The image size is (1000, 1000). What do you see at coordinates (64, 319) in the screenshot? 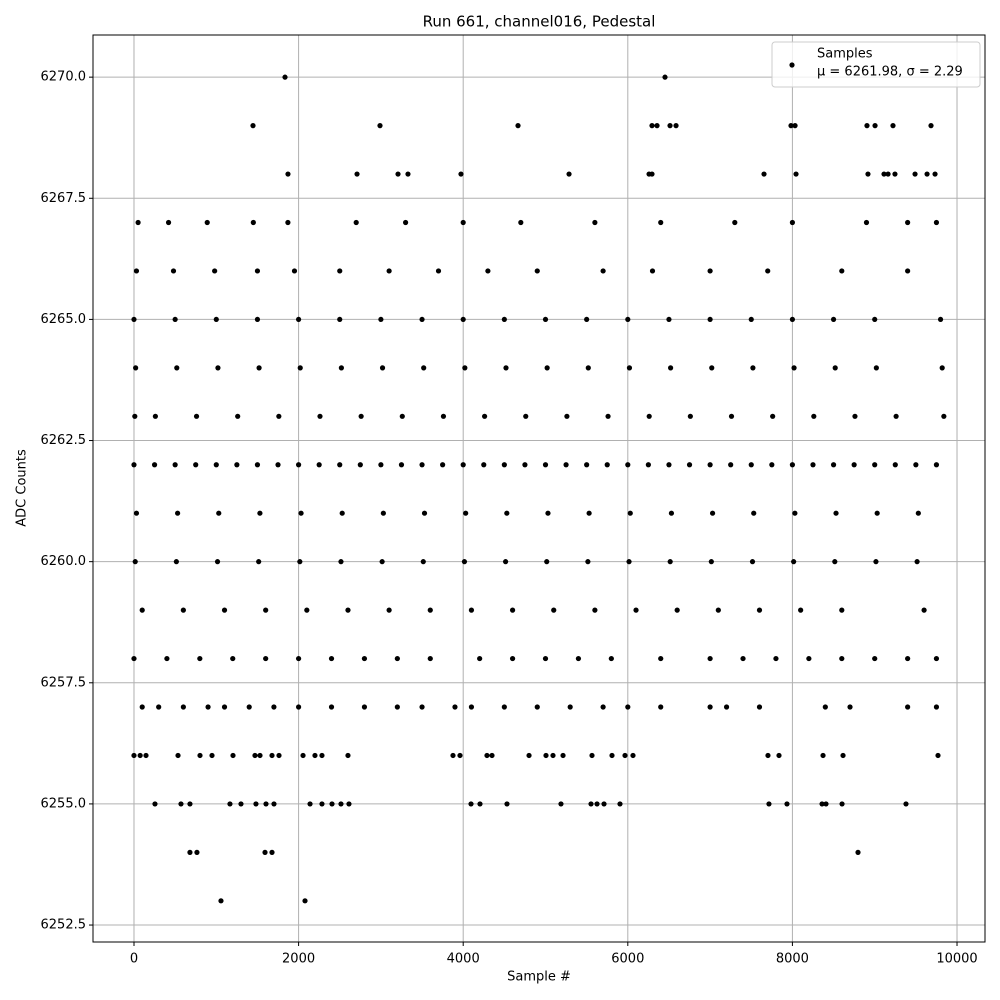
I see `y-tick-label: 6265.0` at bounding box center [64, 319].